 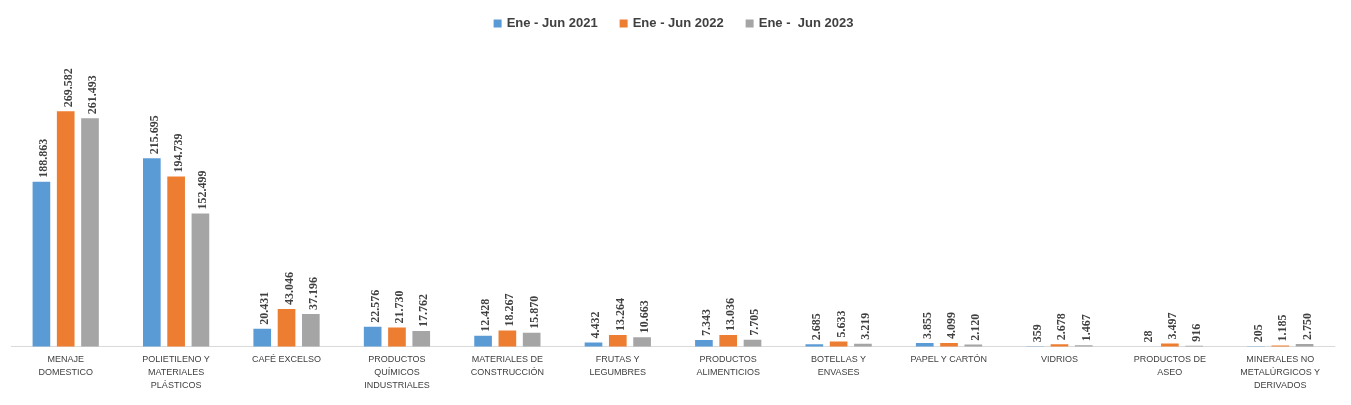 I want to click on data-label: 5.633, so click(x=840, y=324).